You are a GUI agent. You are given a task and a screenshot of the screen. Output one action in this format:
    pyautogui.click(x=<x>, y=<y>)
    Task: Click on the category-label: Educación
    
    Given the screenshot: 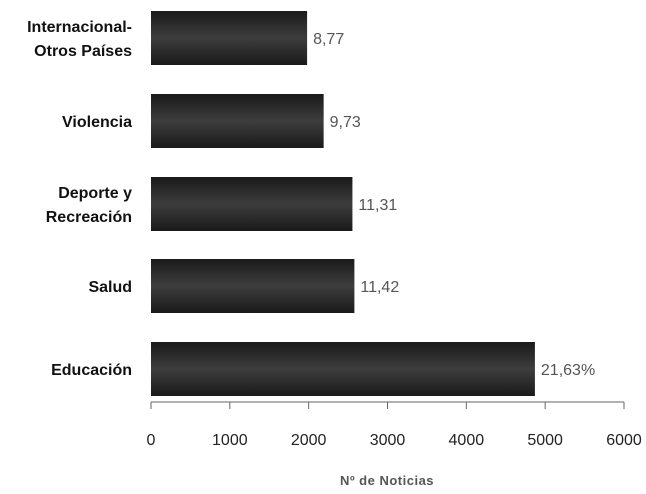 What is the action you would take?
    pyautogui.click(x=91, y=370)
    